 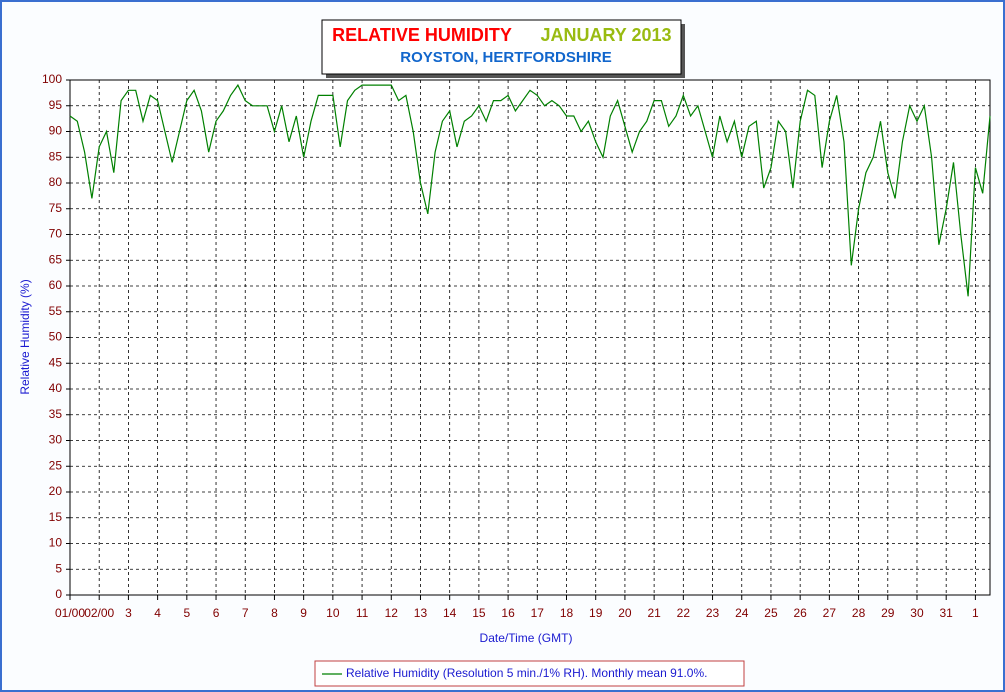 I want to click on y-tick-label: 40, so click(x=56, y=388).